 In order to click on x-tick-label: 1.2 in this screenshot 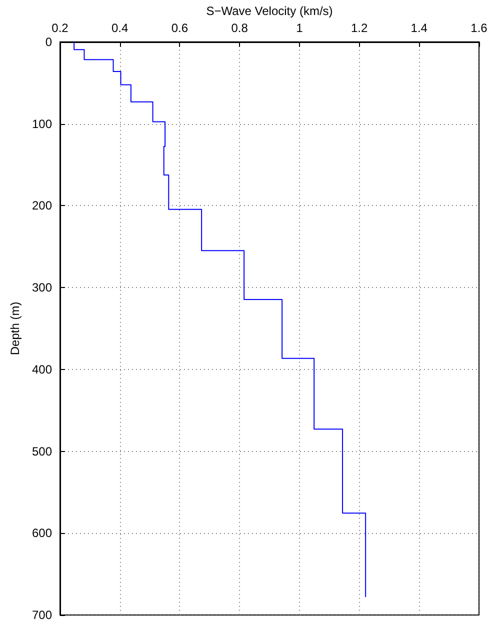, I will do `click(359, 27)`.